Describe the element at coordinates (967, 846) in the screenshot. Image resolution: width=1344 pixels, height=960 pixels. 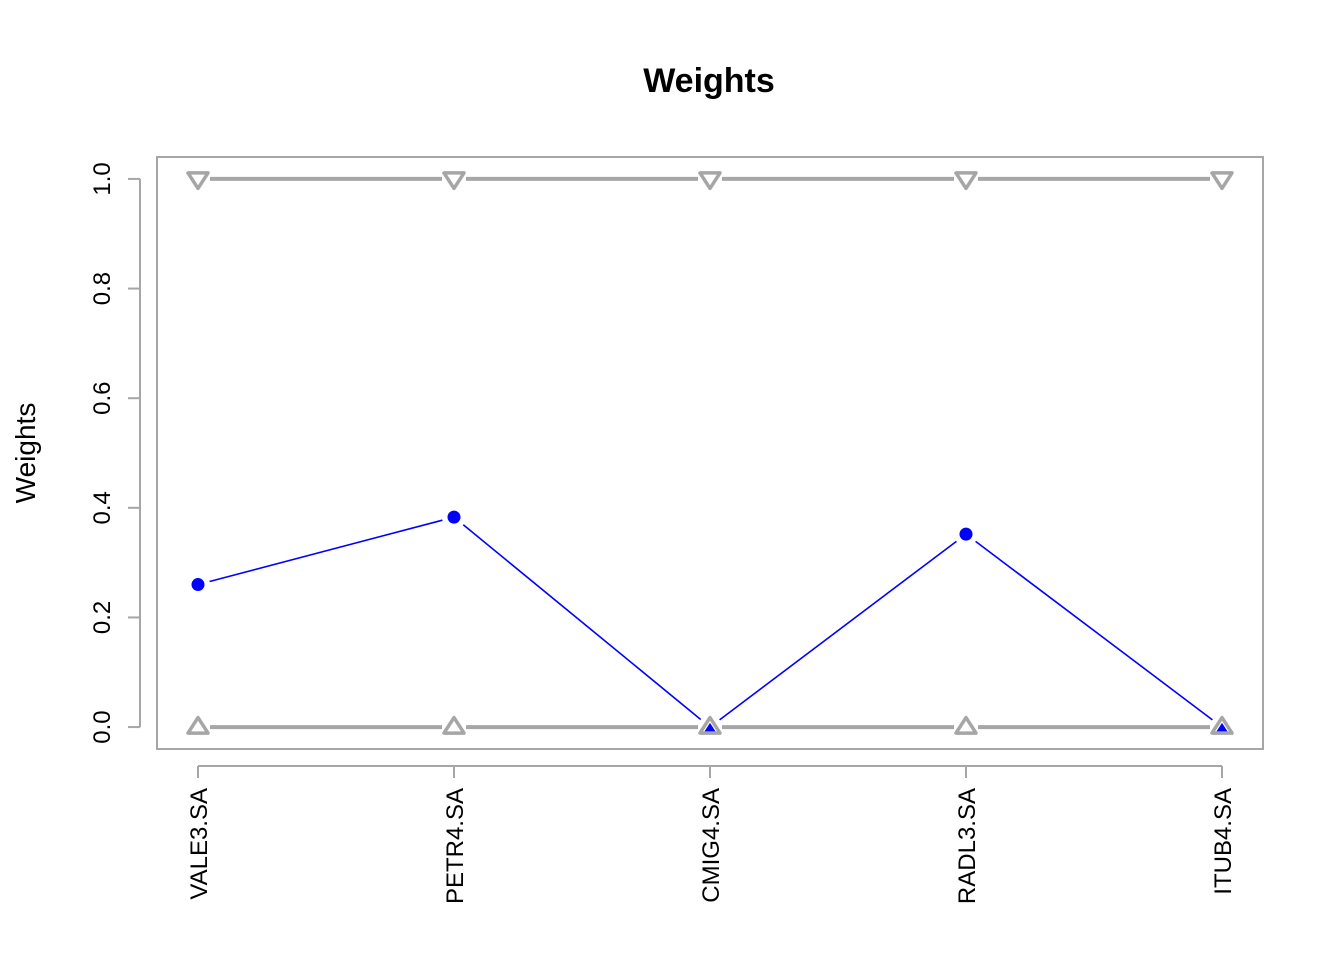
I see `x-tick-label: RADL3.SA` at that location.